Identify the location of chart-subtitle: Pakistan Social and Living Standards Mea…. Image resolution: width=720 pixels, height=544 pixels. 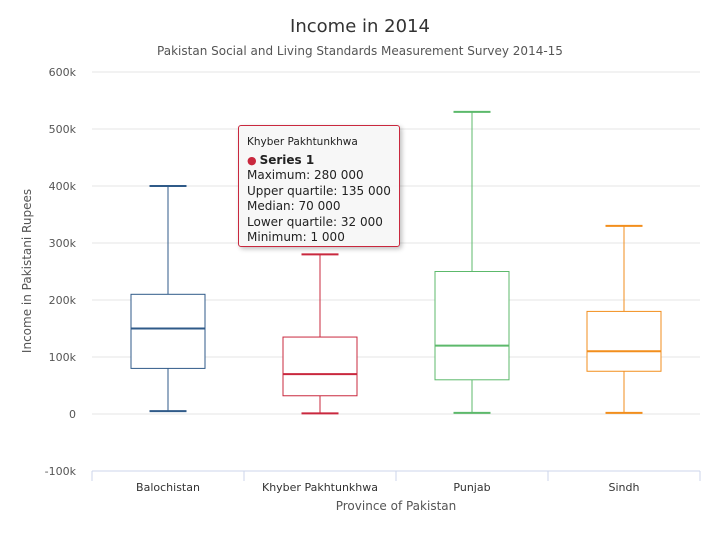
(360, 51).